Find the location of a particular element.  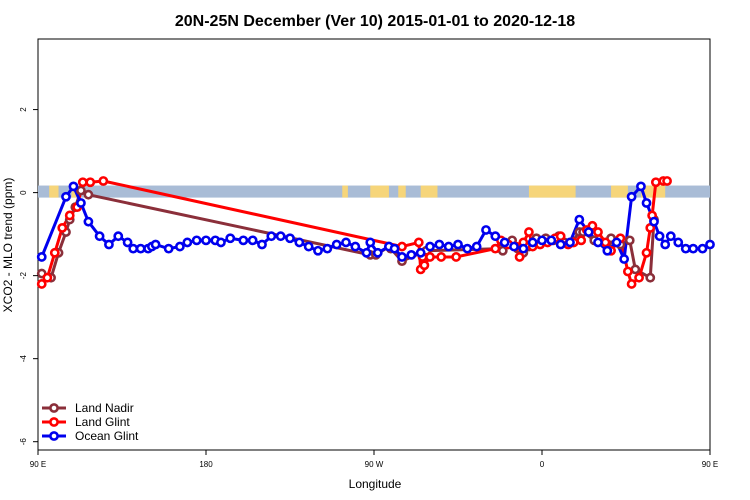

legend-marker-land-glint is located at coordinates (54, 422).